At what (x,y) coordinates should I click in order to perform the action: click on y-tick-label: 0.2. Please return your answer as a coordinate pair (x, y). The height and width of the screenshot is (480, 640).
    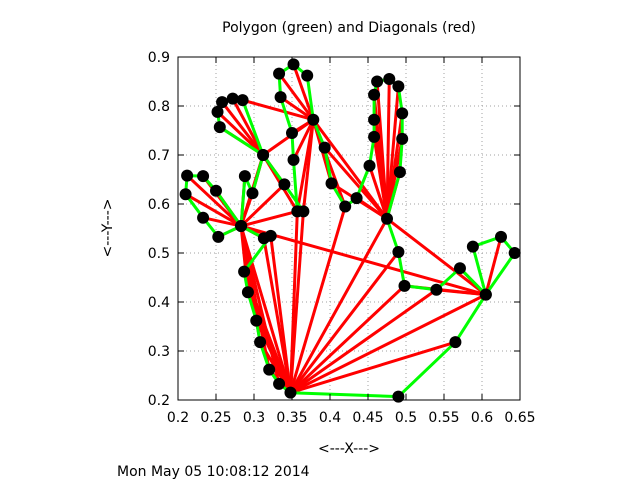
    Looking at the image, I should click on (159, 401).